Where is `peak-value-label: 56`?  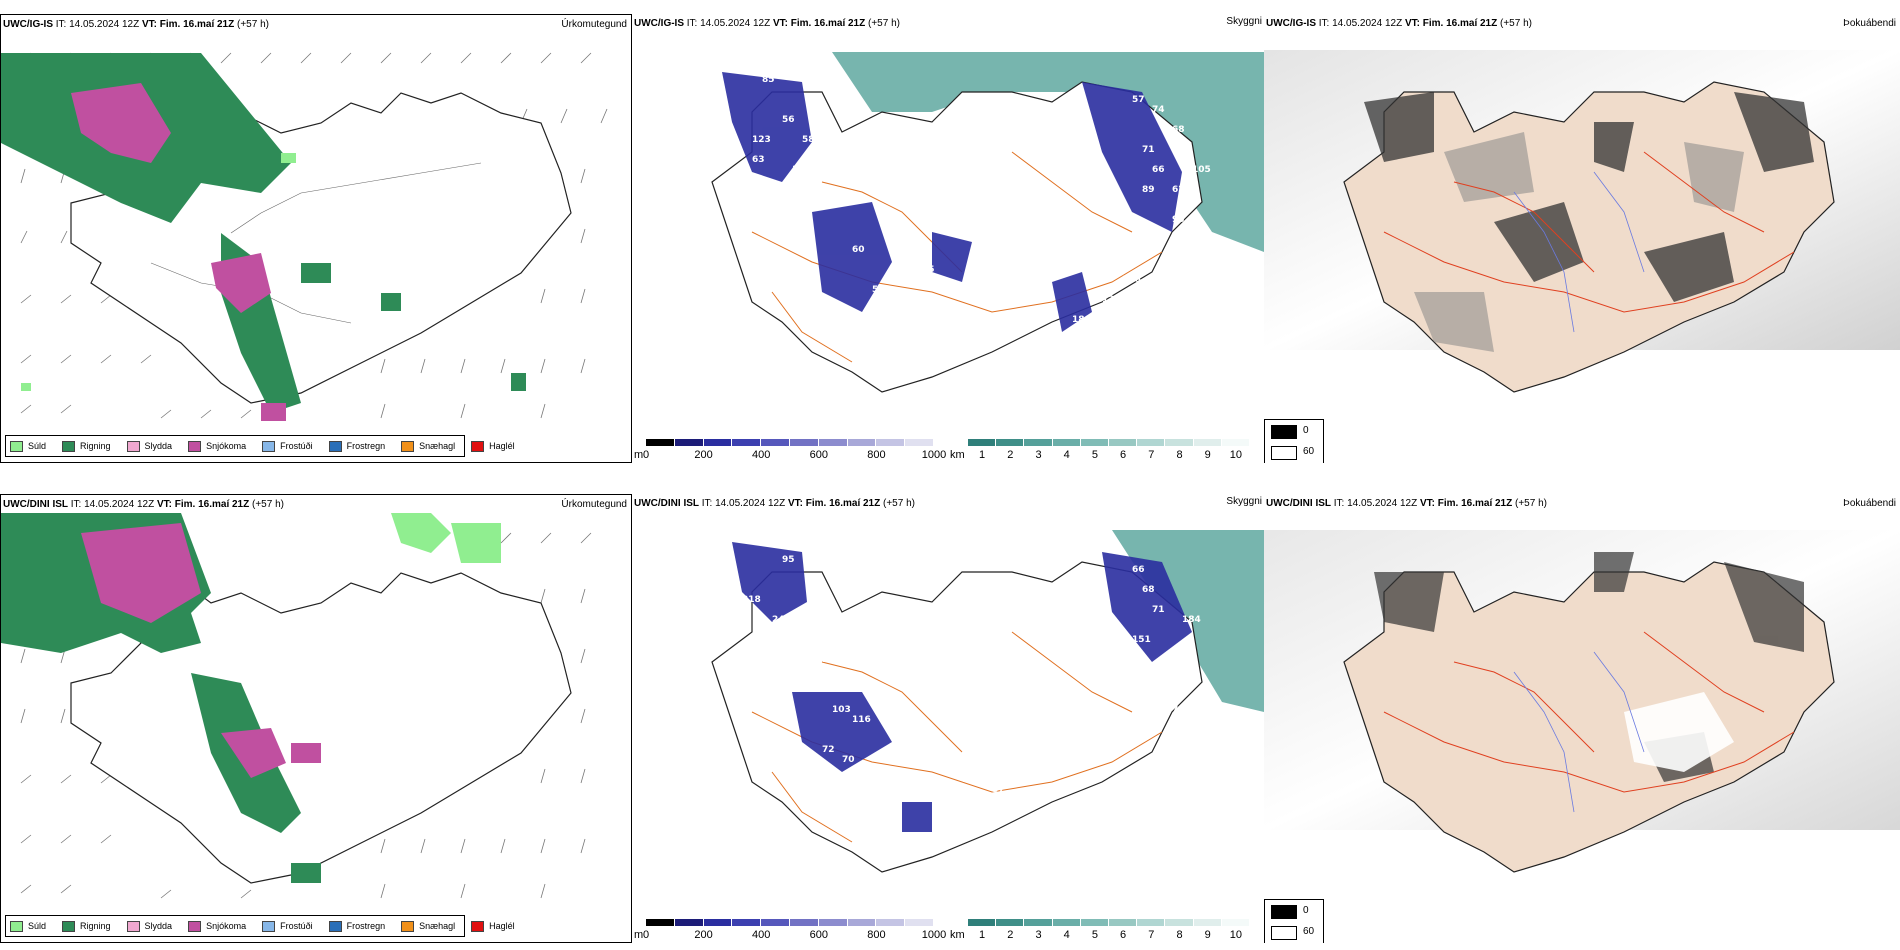 peak-value-label: 56 is located at coordinates (788, 120).